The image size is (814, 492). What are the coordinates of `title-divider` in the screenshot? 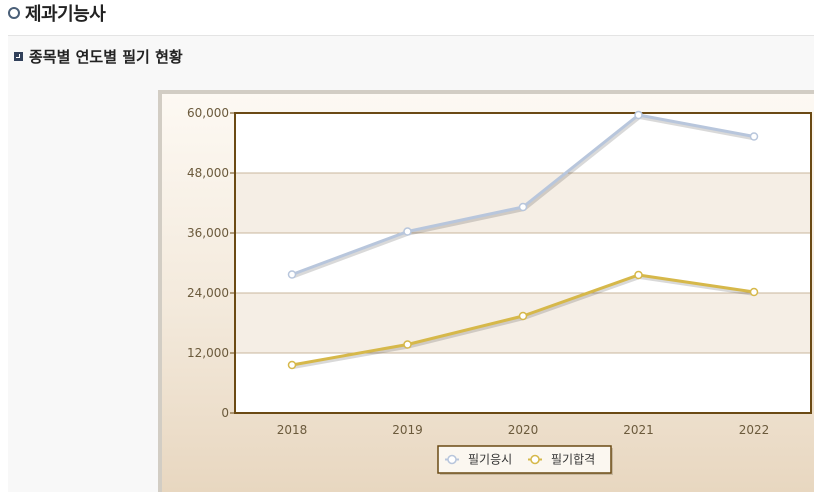 It's located at (411, 35).